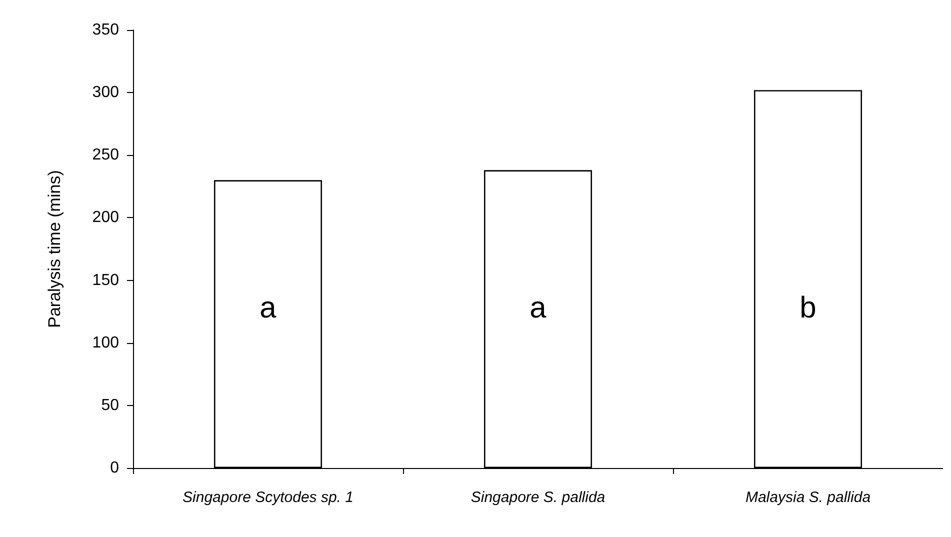 This screenshot has height=537, width=951. Describe the element at coordinates (115, 468) in the screenshot. I see `y-tick-label: 0` at that location.